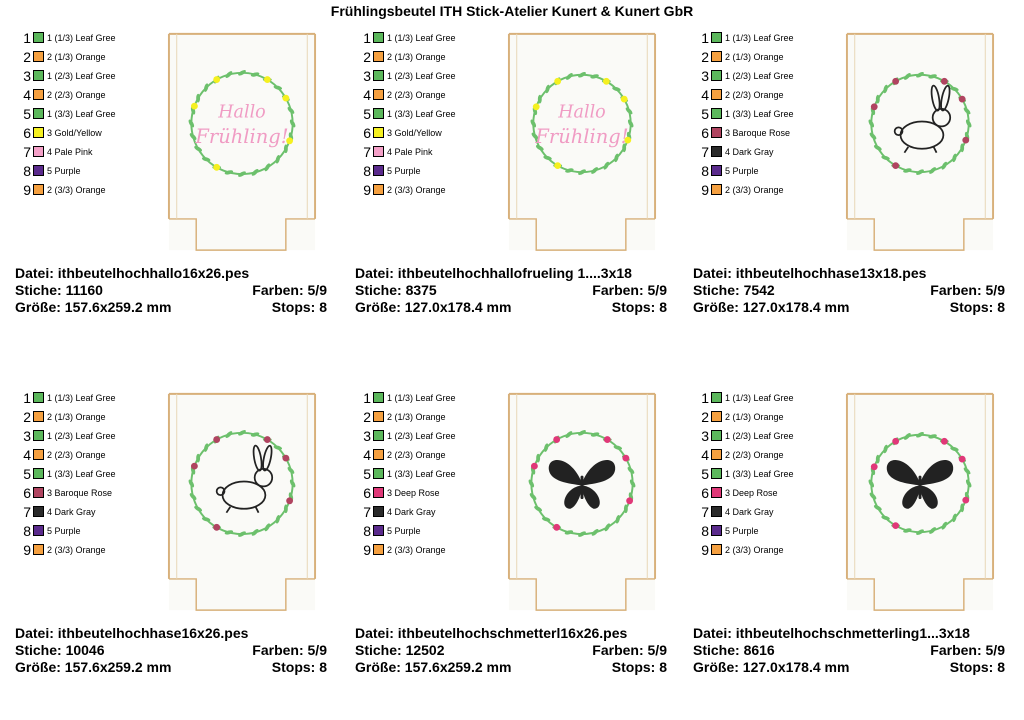 This screenshot has width=1024, height=720. I want to click on legend-number: 2, so click(705, 416).